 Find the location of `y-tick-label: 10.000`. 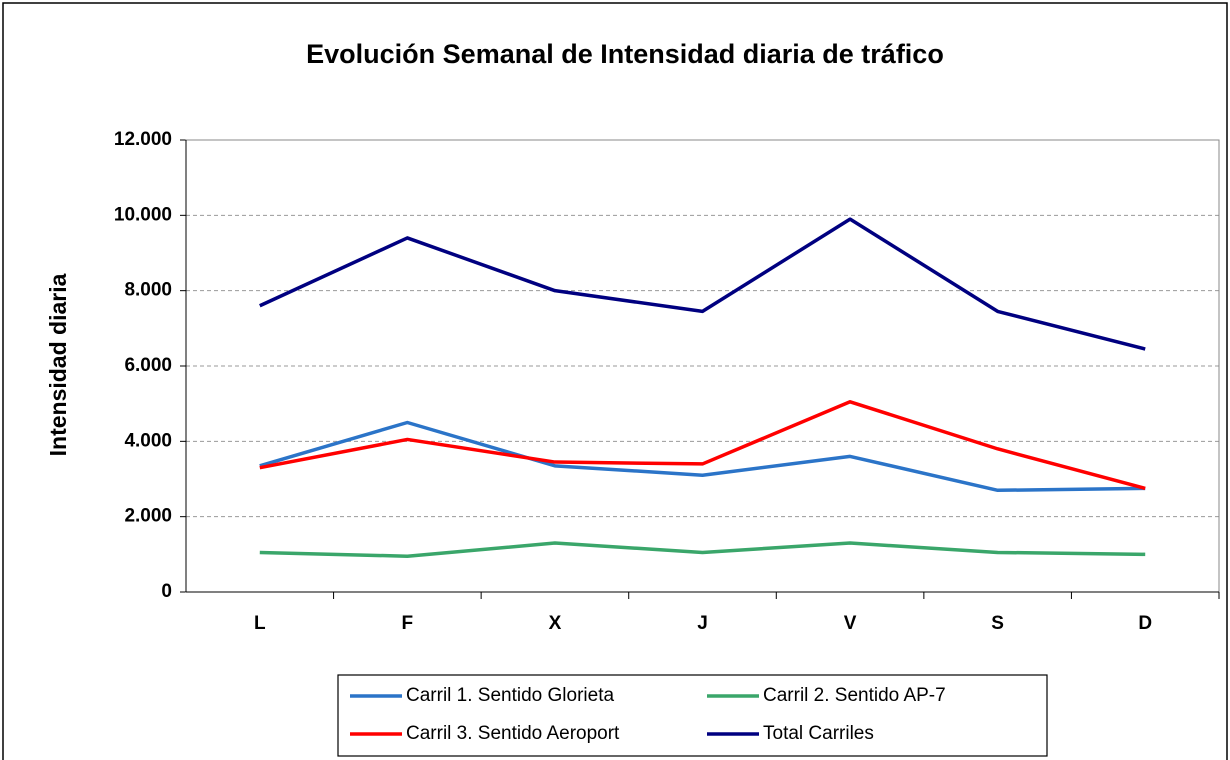

y-tick-label: 10.000 is located at coordinates (143, 214).